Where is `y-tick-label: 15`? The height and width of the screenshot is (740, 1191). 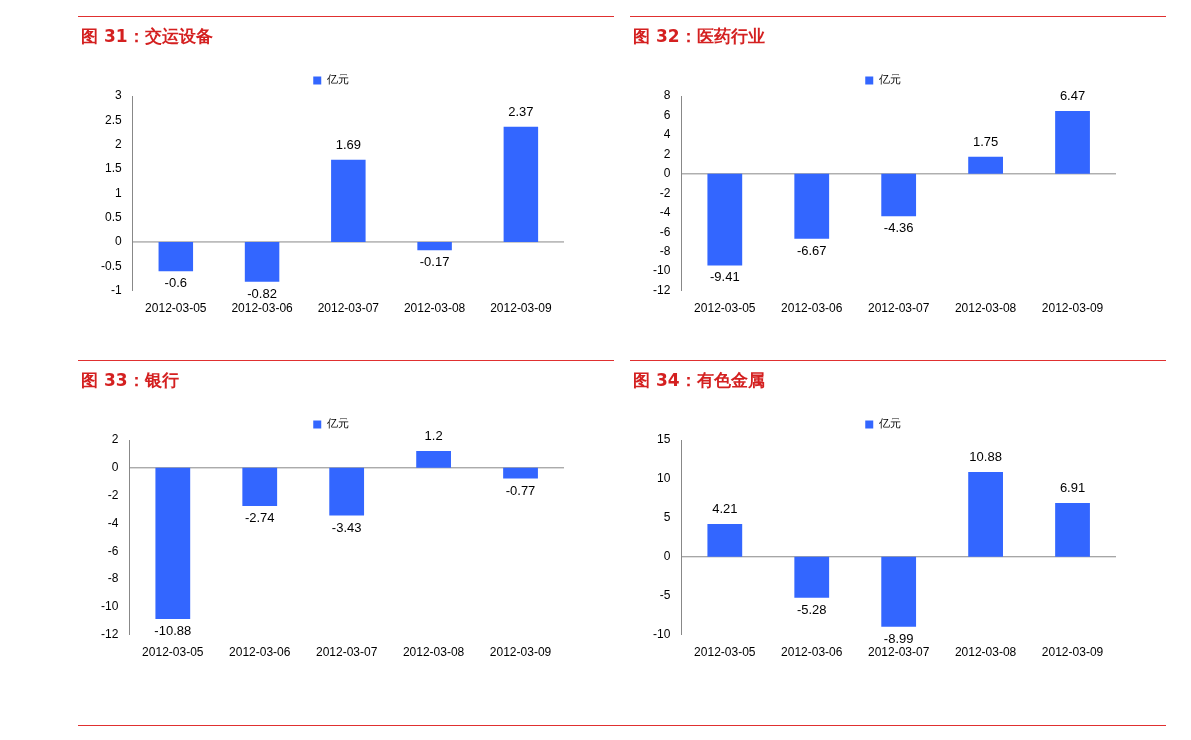
y-tick-label: 15 is located at coordinates (663, 439).